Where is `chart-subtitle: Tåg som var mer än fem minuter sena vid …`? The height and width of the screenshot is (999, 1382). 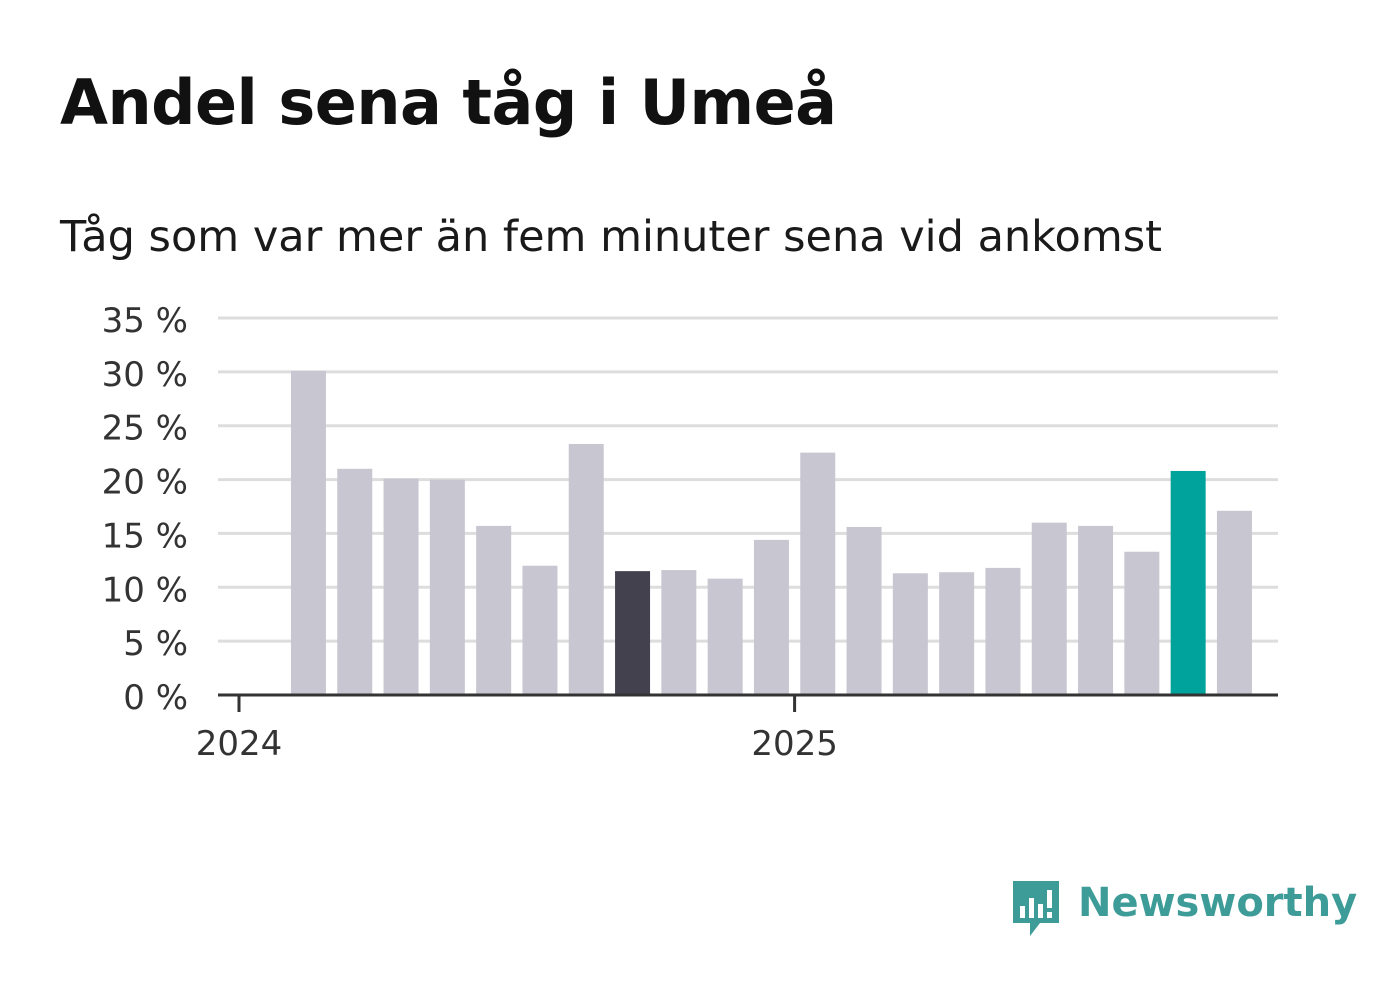 chart-subtitle: Tåg som var mer än fem minuter sena vid … is located at coordinates (611, 237).